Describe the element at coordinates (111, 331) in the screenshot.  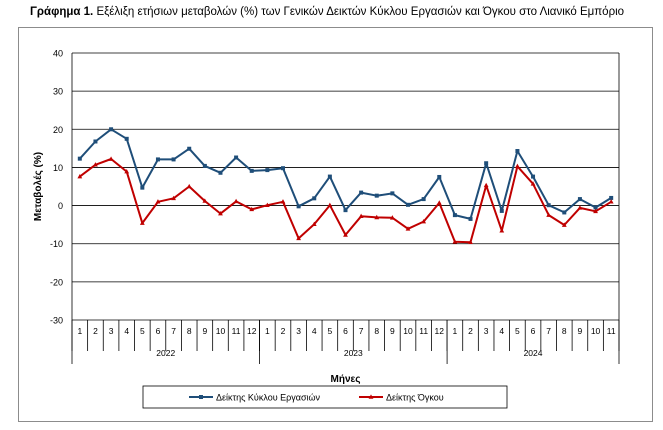
I see `x-tick-label: 3` at that location.